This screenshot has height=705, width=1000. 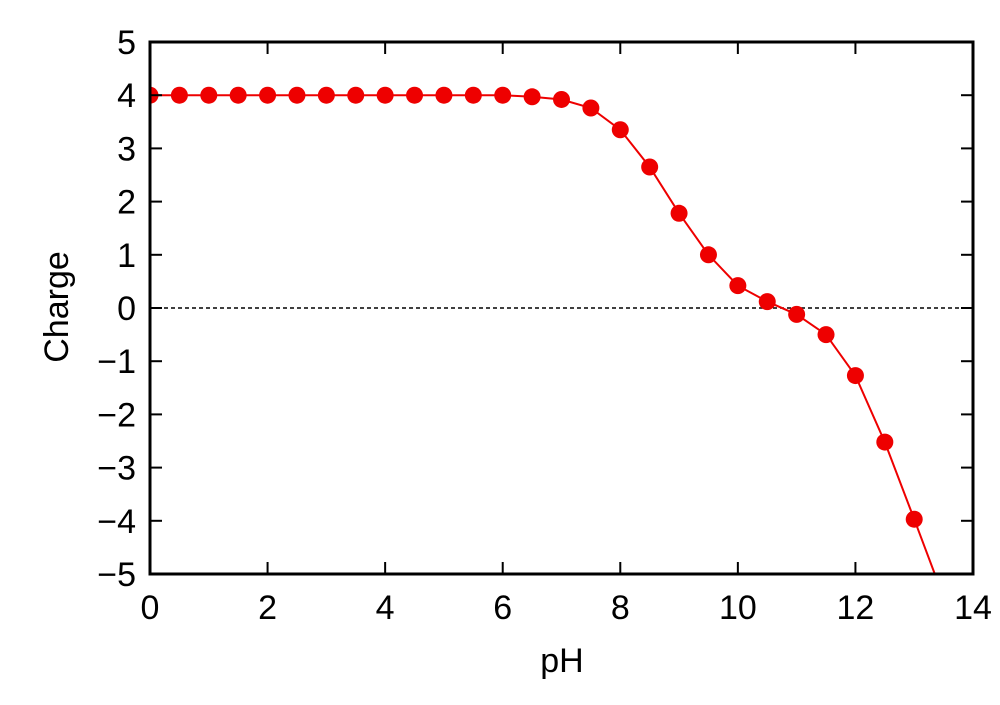 What do you see at coordinates (116, 575) in the screenshot?
I see `y-tick-label: −5` at bounding box center [116, 575].